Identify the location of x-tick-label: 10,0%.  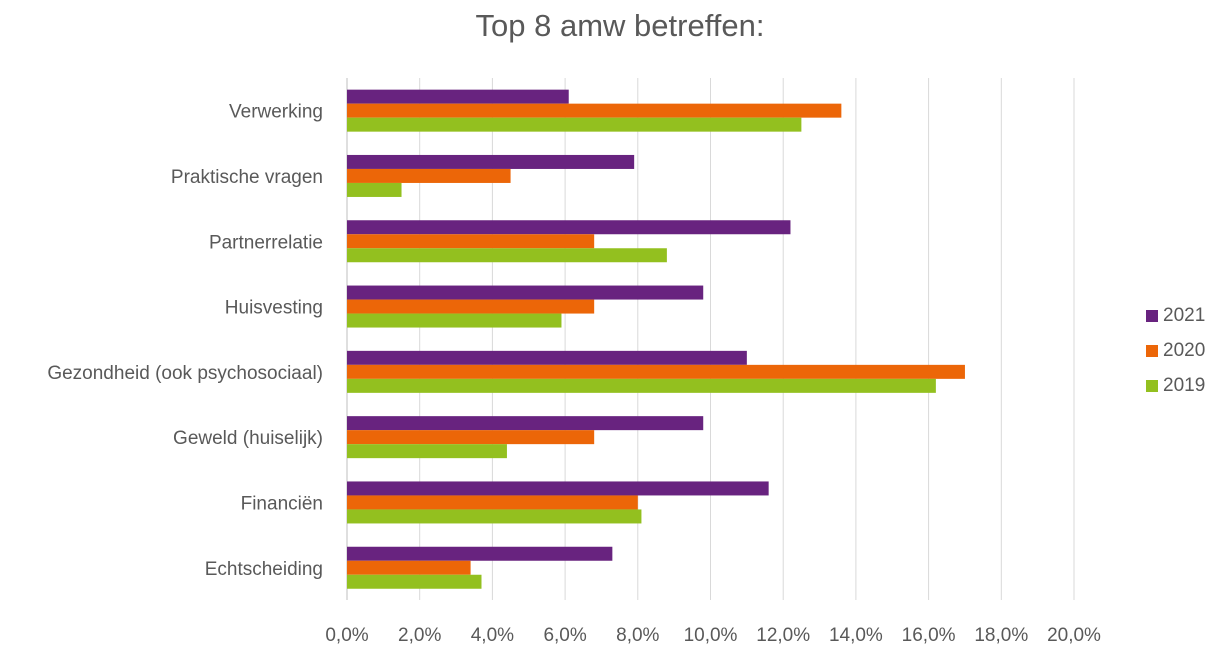
(711, 635).